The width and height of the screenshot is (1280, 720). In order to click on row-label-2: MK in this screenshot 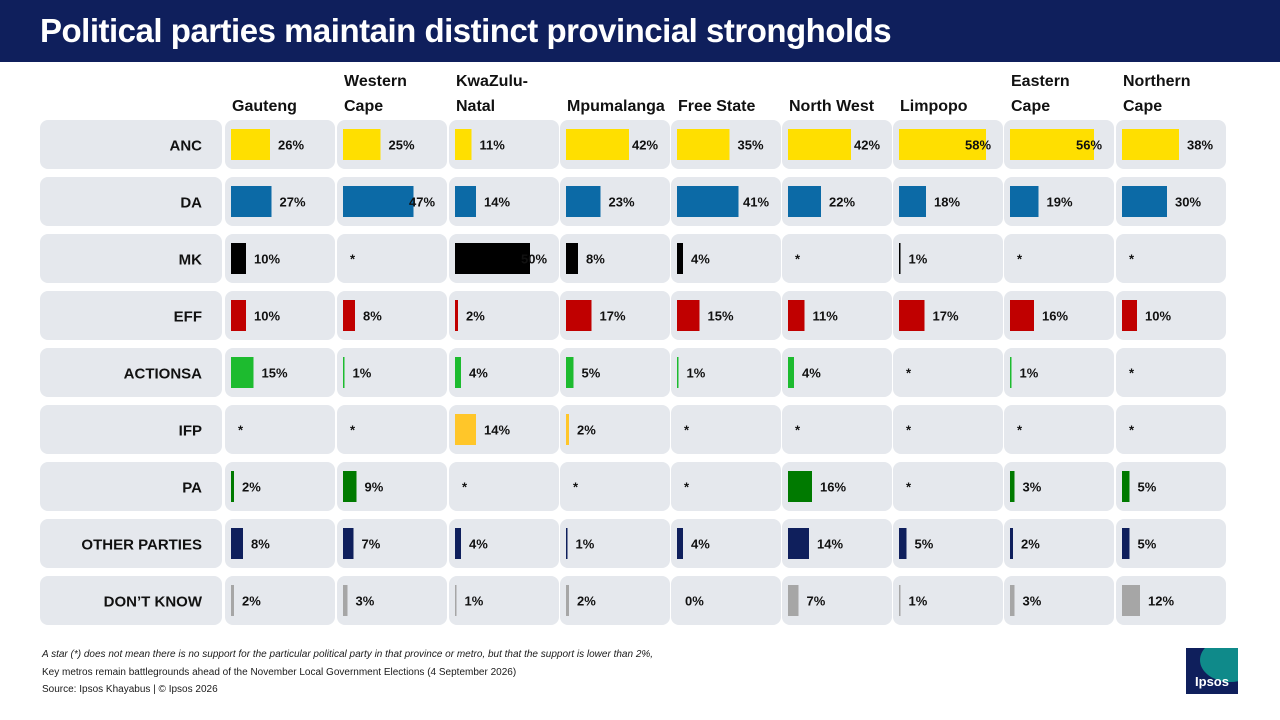, I will do `click(190, 260)`.